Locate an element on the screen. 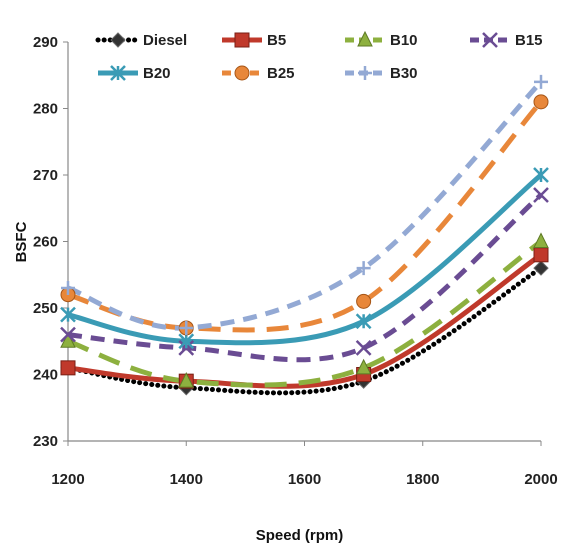 Image resolution: width=565 pixels, height=555 pixels. y-tick-label: 250 is located at coordinates (45, 308).